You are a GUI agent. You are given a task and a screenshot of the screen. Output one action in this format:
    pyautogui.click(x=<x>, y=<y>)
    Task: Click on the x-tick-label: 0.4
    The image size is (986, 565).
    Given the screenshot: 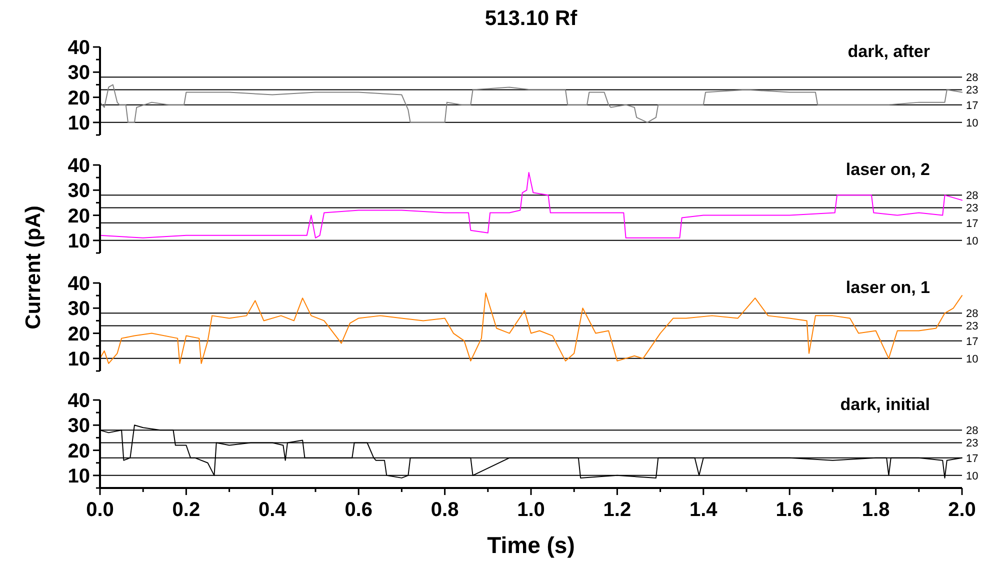 What is the action you would take?
    pyautogui.click(x=273, y=510)
    